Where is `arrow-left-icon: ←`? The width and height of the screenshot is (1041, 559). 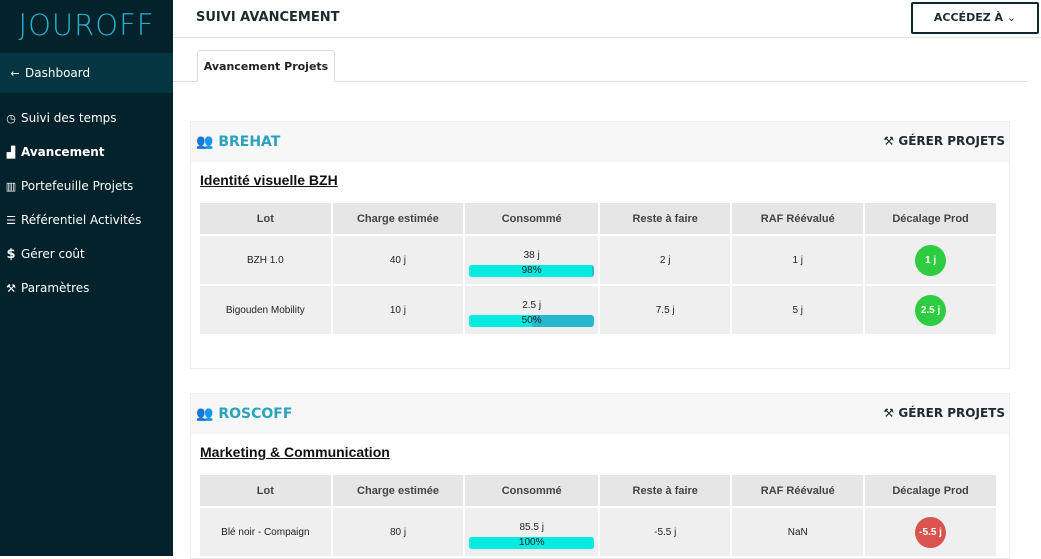 arrow-left-icon: ← is located at coordinates (15, 73).